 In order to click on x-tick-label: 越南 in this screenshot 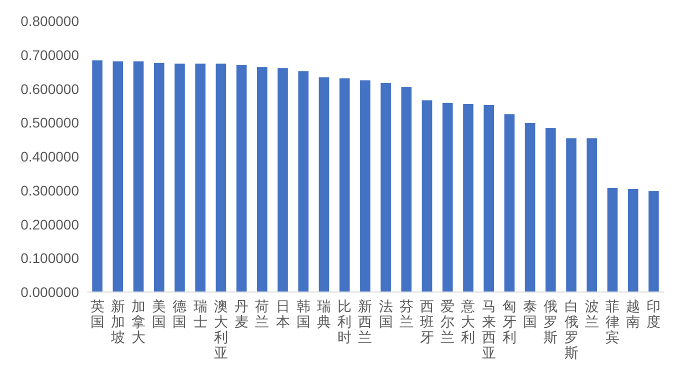, I will do `click(633, 314)`.